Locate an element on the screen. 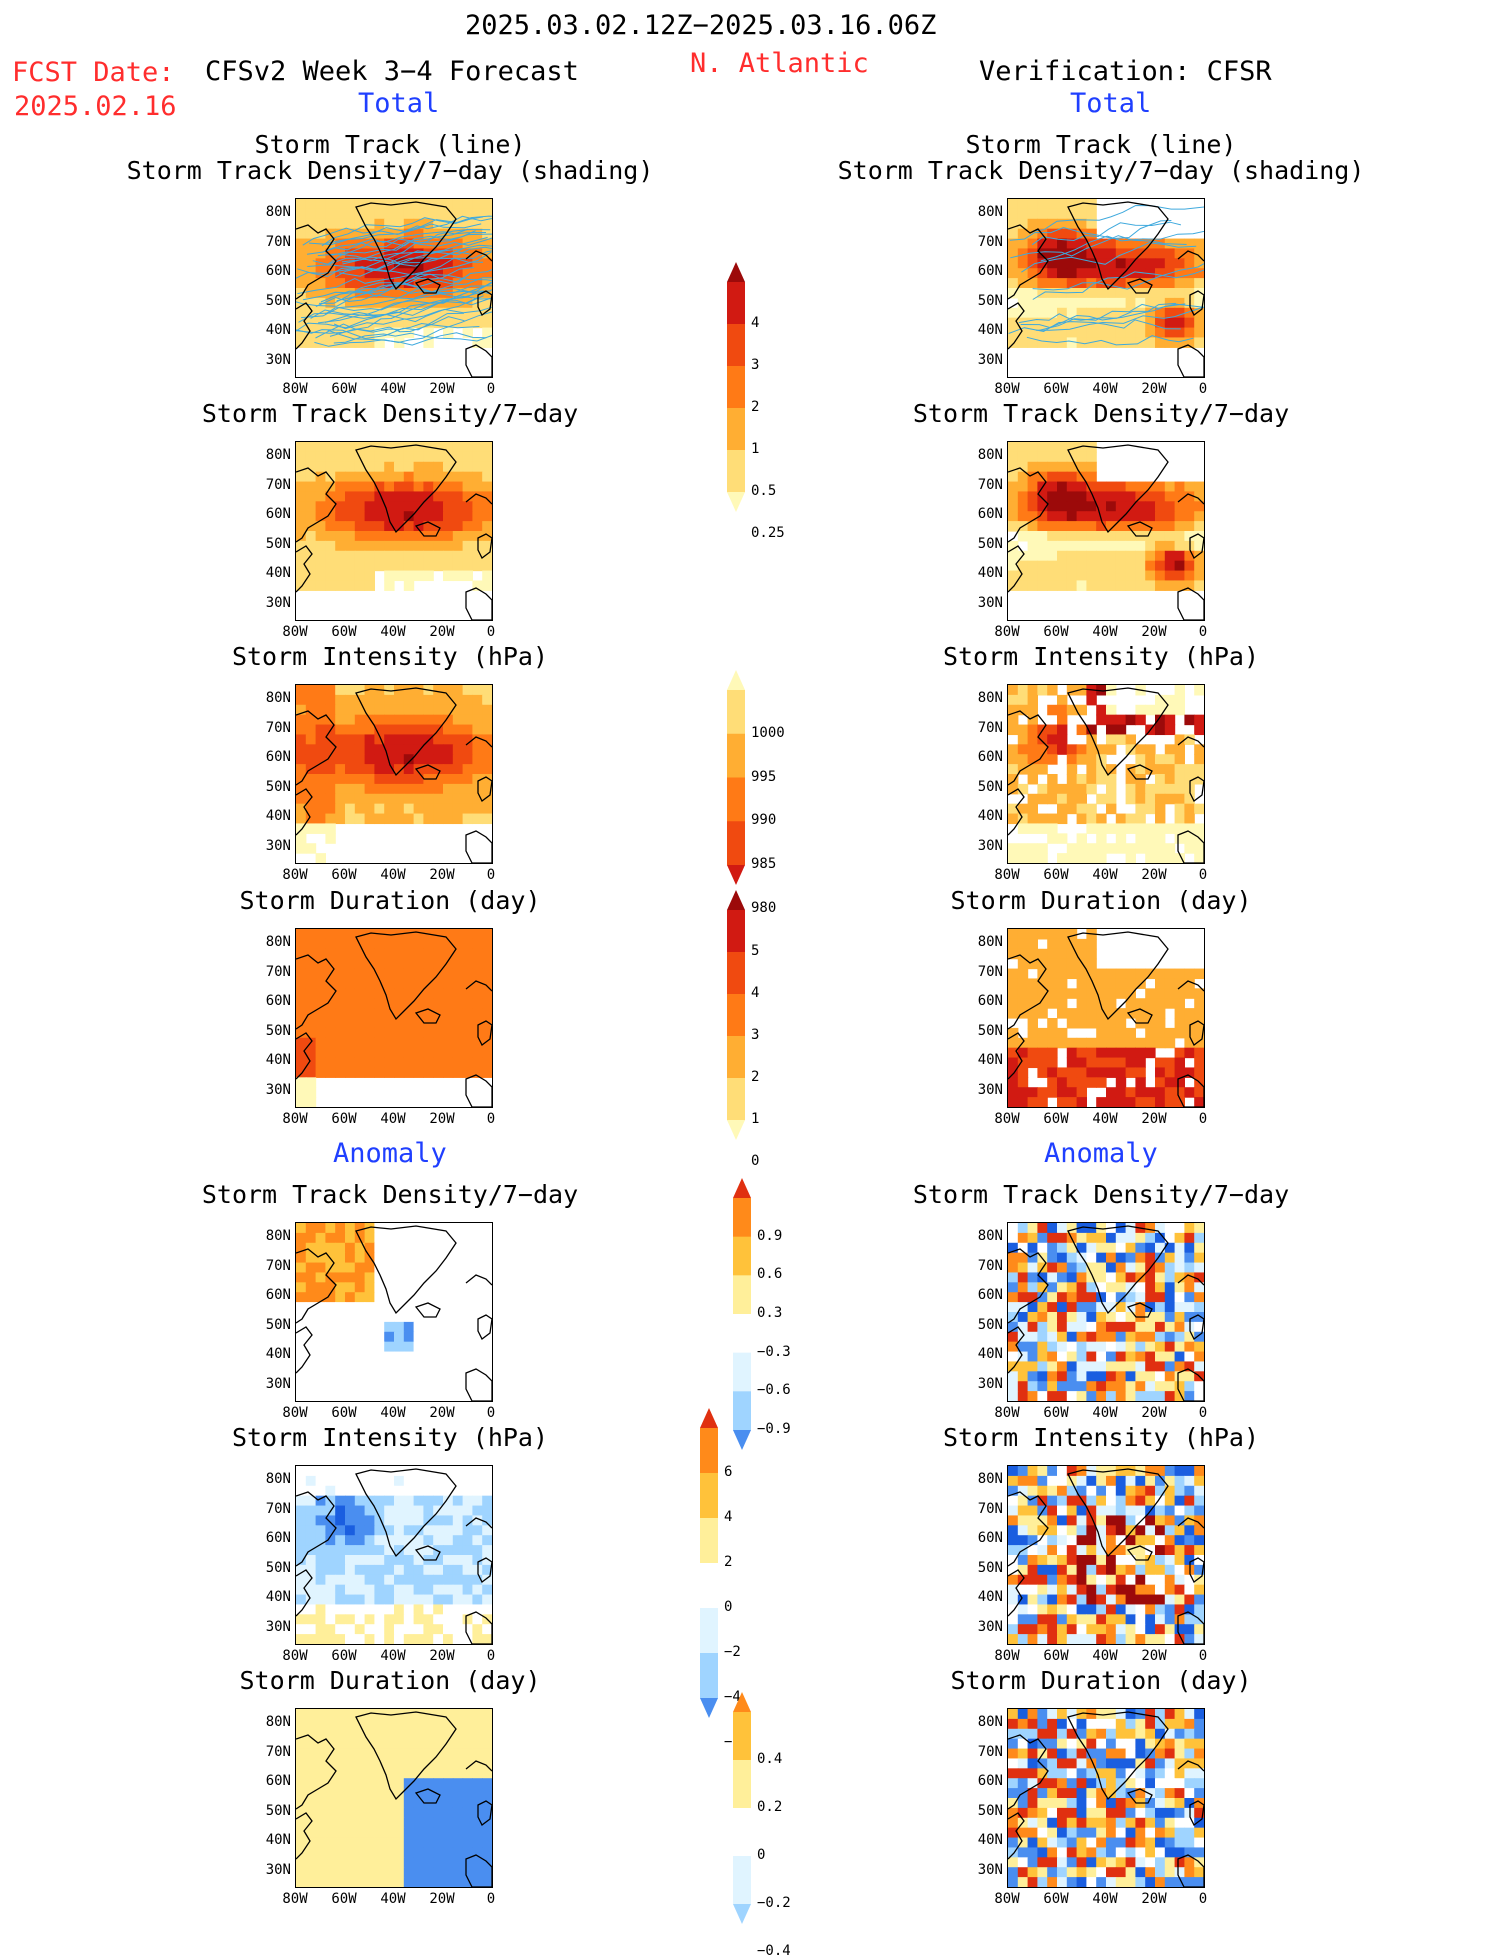 Image resolution: width=1487 pixels, height=1959 pixels. density-colorbar is located at coordinates (762, 391).